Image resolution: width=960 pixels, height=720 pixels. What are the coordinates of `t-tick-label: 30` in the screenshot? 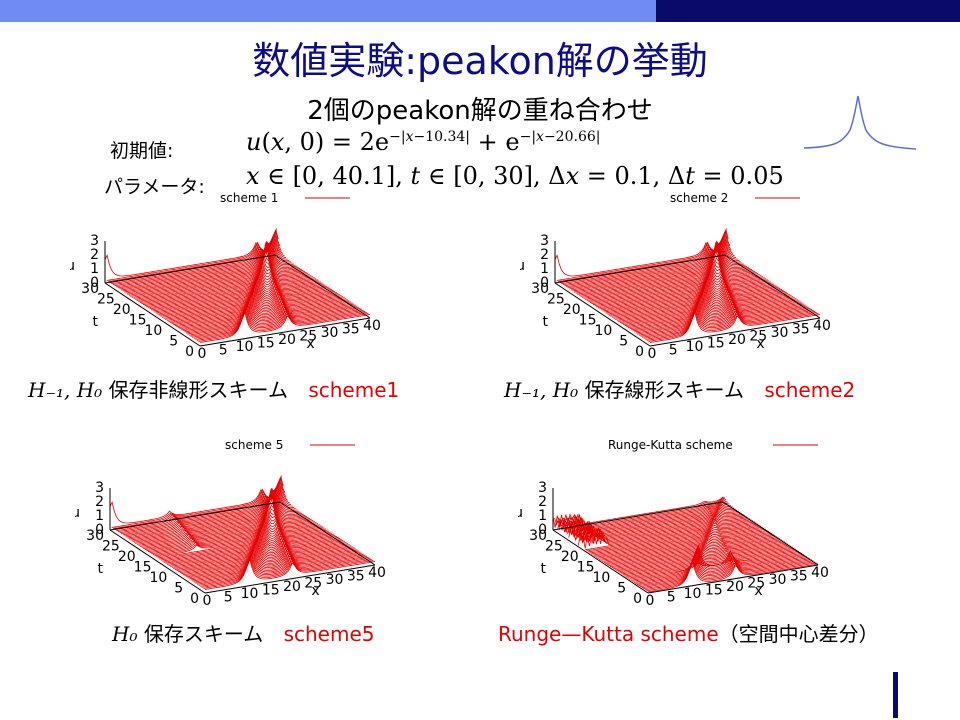 It's located at (538, 536).